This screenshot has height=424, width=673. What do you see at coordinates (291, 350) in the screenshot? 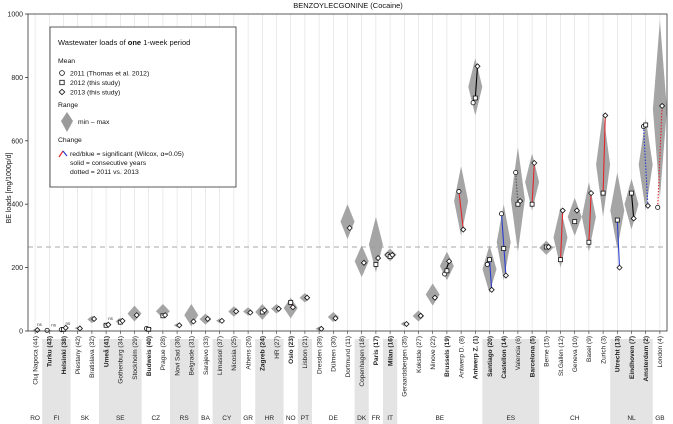
I see `city-label: Oslo (23)` at bounding box center [291, 350].